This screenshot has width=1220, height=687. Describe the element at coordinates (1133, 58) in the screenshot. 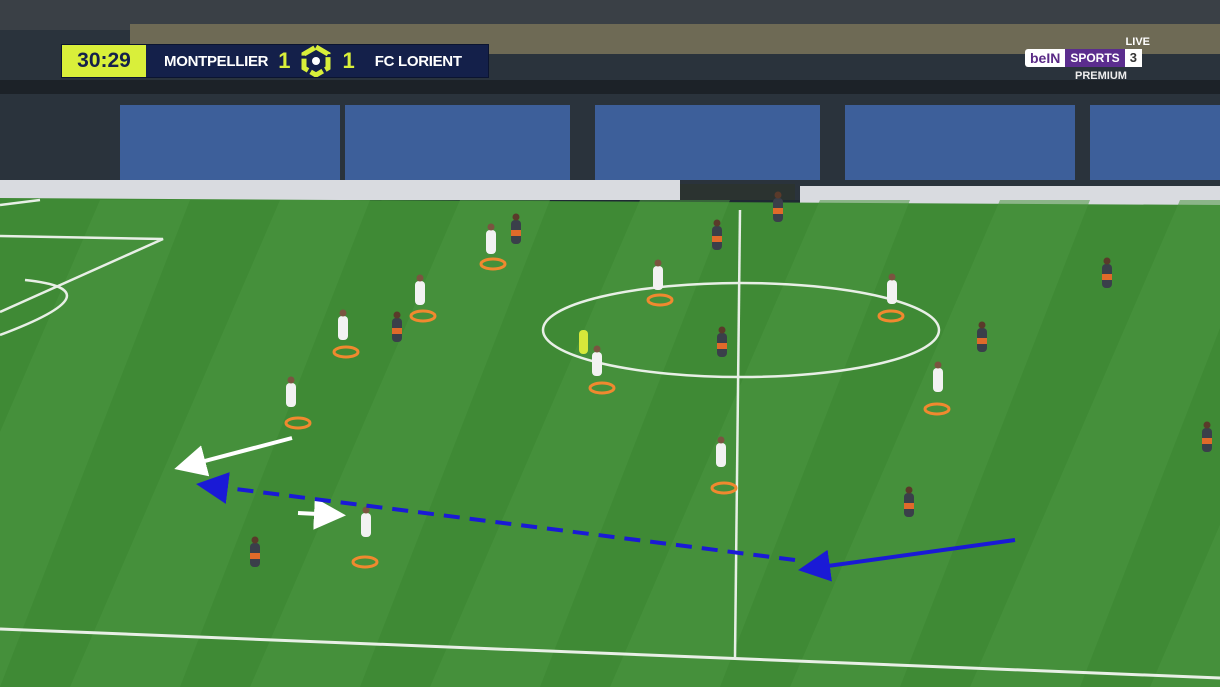

I see `channel-number: 3` at that location.